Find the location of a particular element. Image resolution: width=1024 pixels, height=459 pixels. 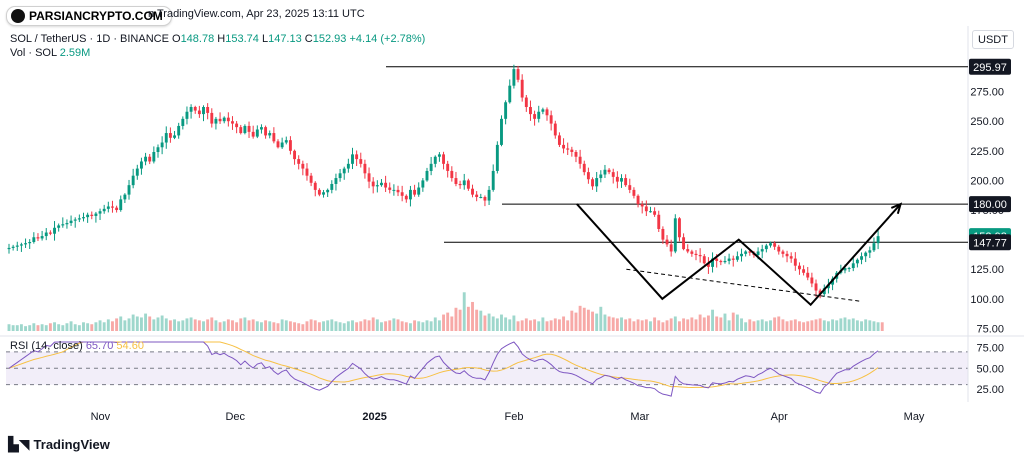

currency-button: USDT is located at coordinates (993, 39).